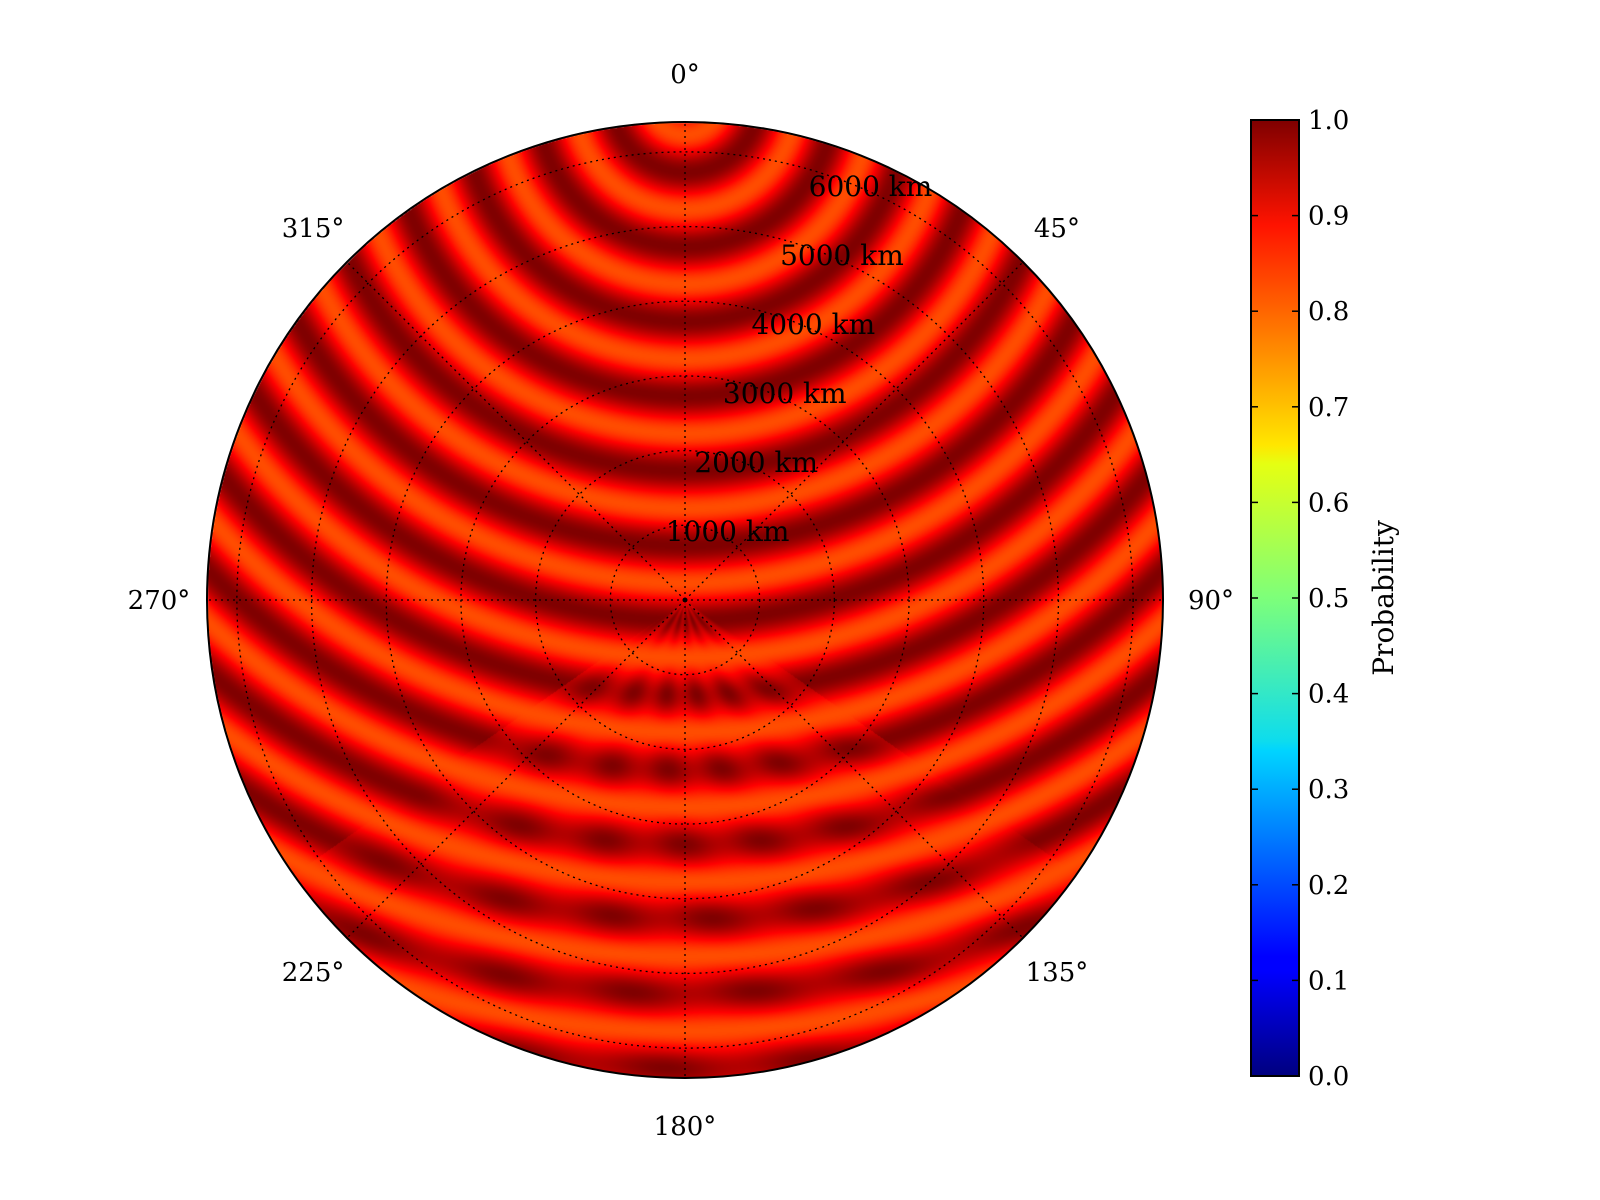  I want to click on colorbar-tick-label: 0.2, so click(1328, 886).